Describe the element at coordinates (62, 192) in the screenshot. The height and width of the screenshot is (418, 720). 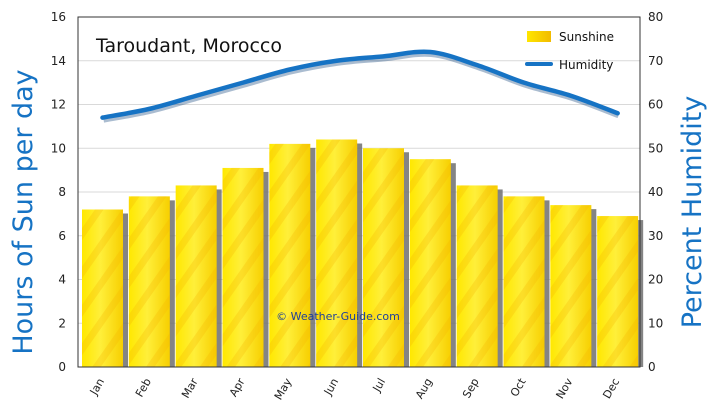
I see `left-tick-label: 8` at that location.